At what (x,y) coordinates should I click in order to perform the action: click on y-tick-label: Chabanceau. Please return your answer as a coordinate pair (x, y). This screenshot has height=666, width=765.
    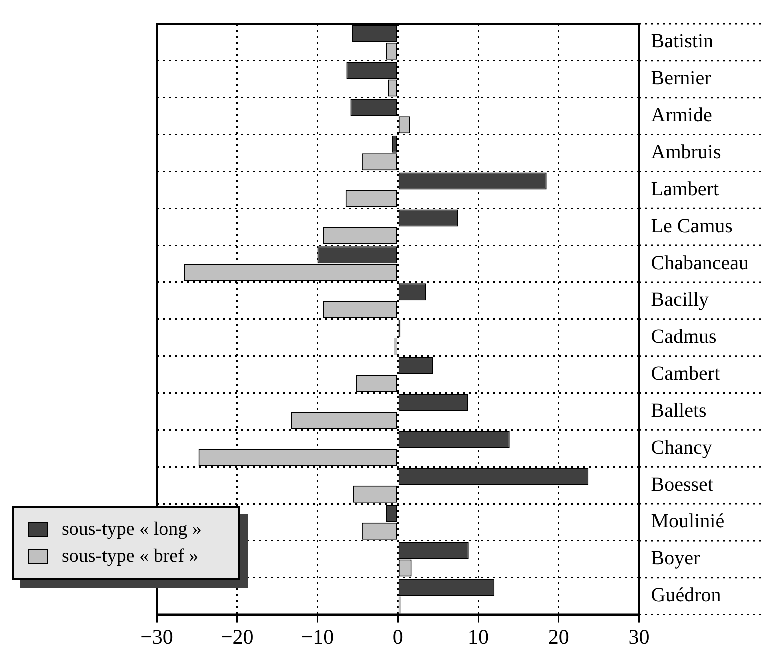
    Looking at the image, I should click on (700, 263).